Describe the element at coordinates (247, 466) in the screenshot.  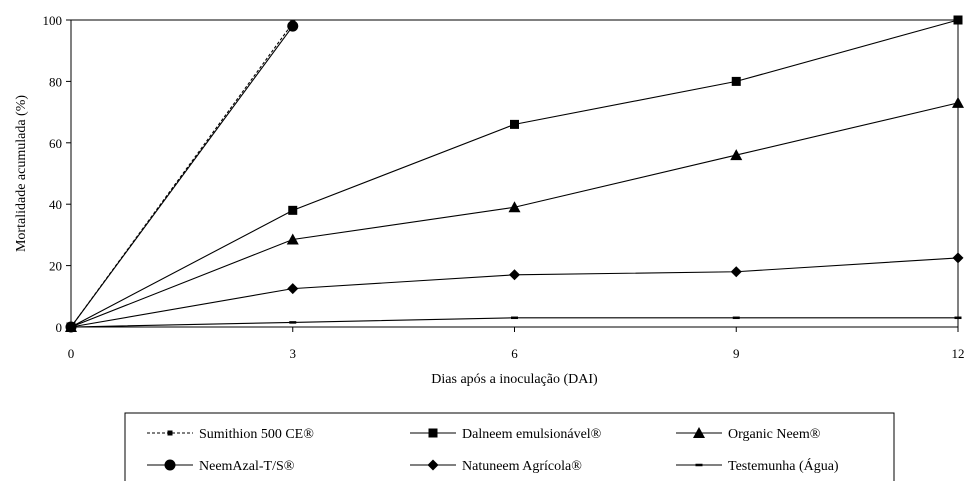
I see `legend-label: NeemAzal-T/S®` at that location.